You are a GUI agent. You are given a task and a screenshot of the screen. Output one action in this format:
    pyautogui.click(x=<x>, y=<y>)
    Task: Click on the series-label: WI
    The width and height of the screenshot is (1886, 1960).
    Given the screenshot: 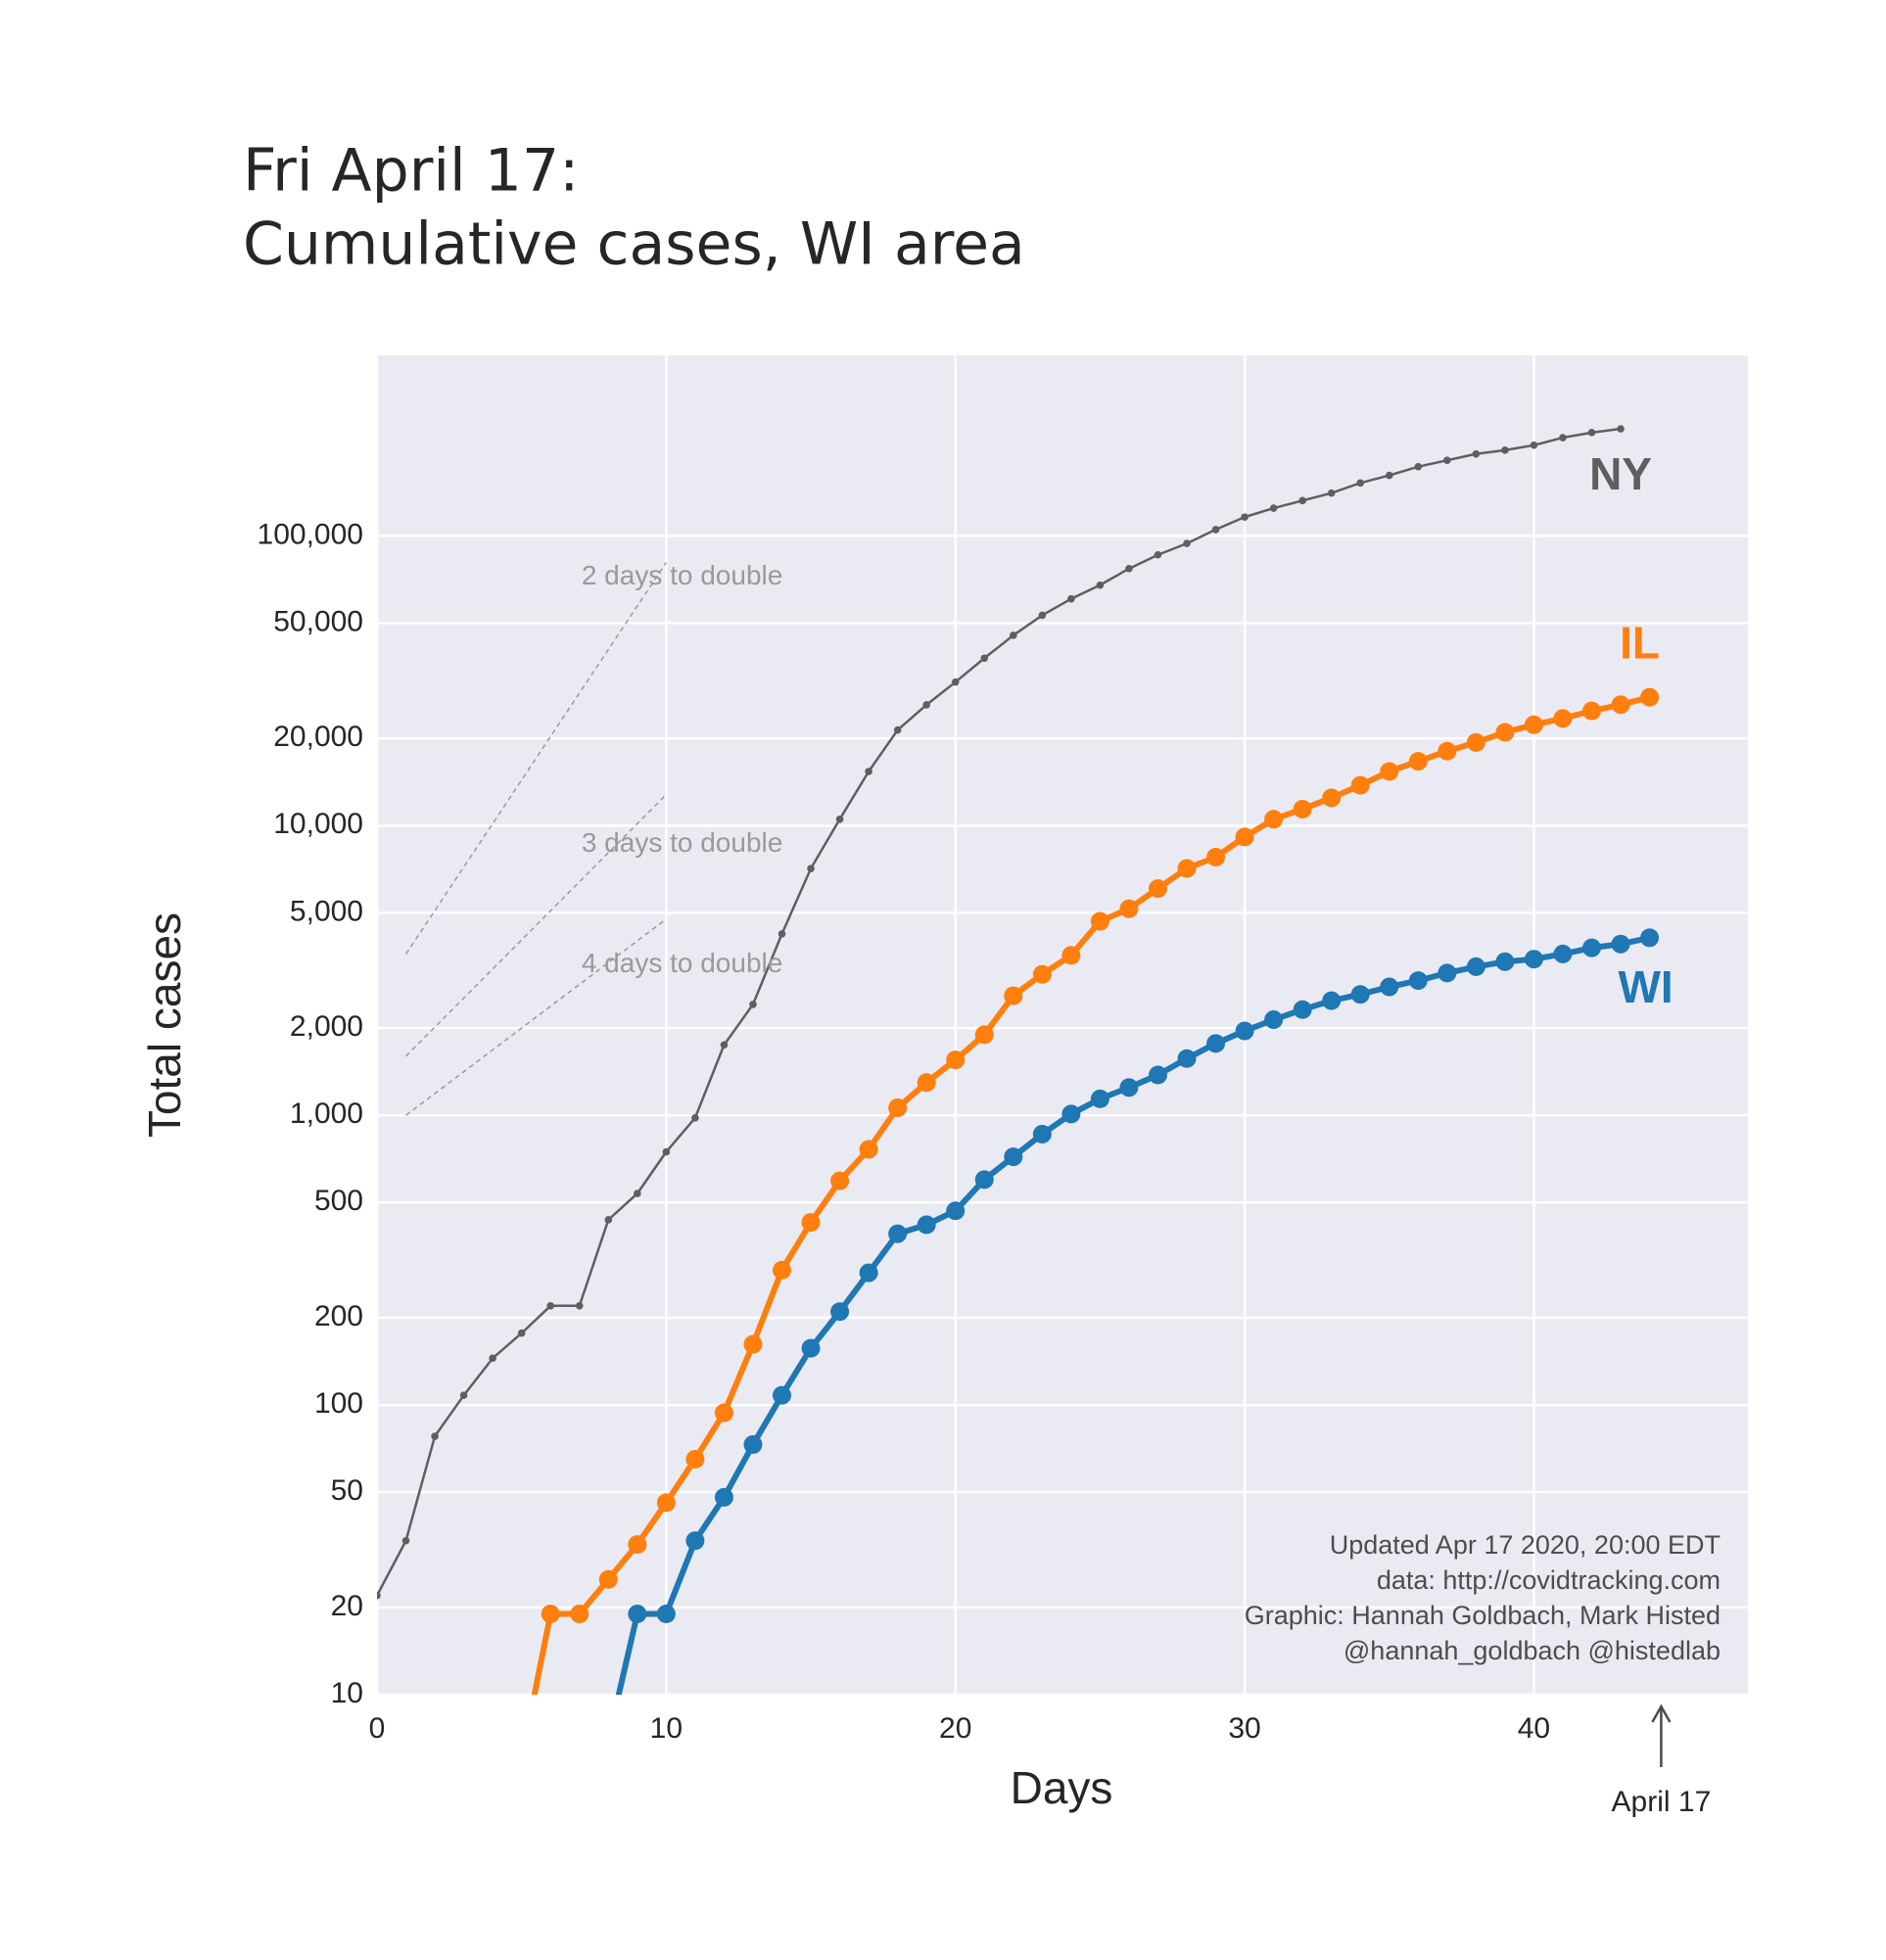 What is the action you would take?
    pyautogui.click(x=1645, y=986)
    